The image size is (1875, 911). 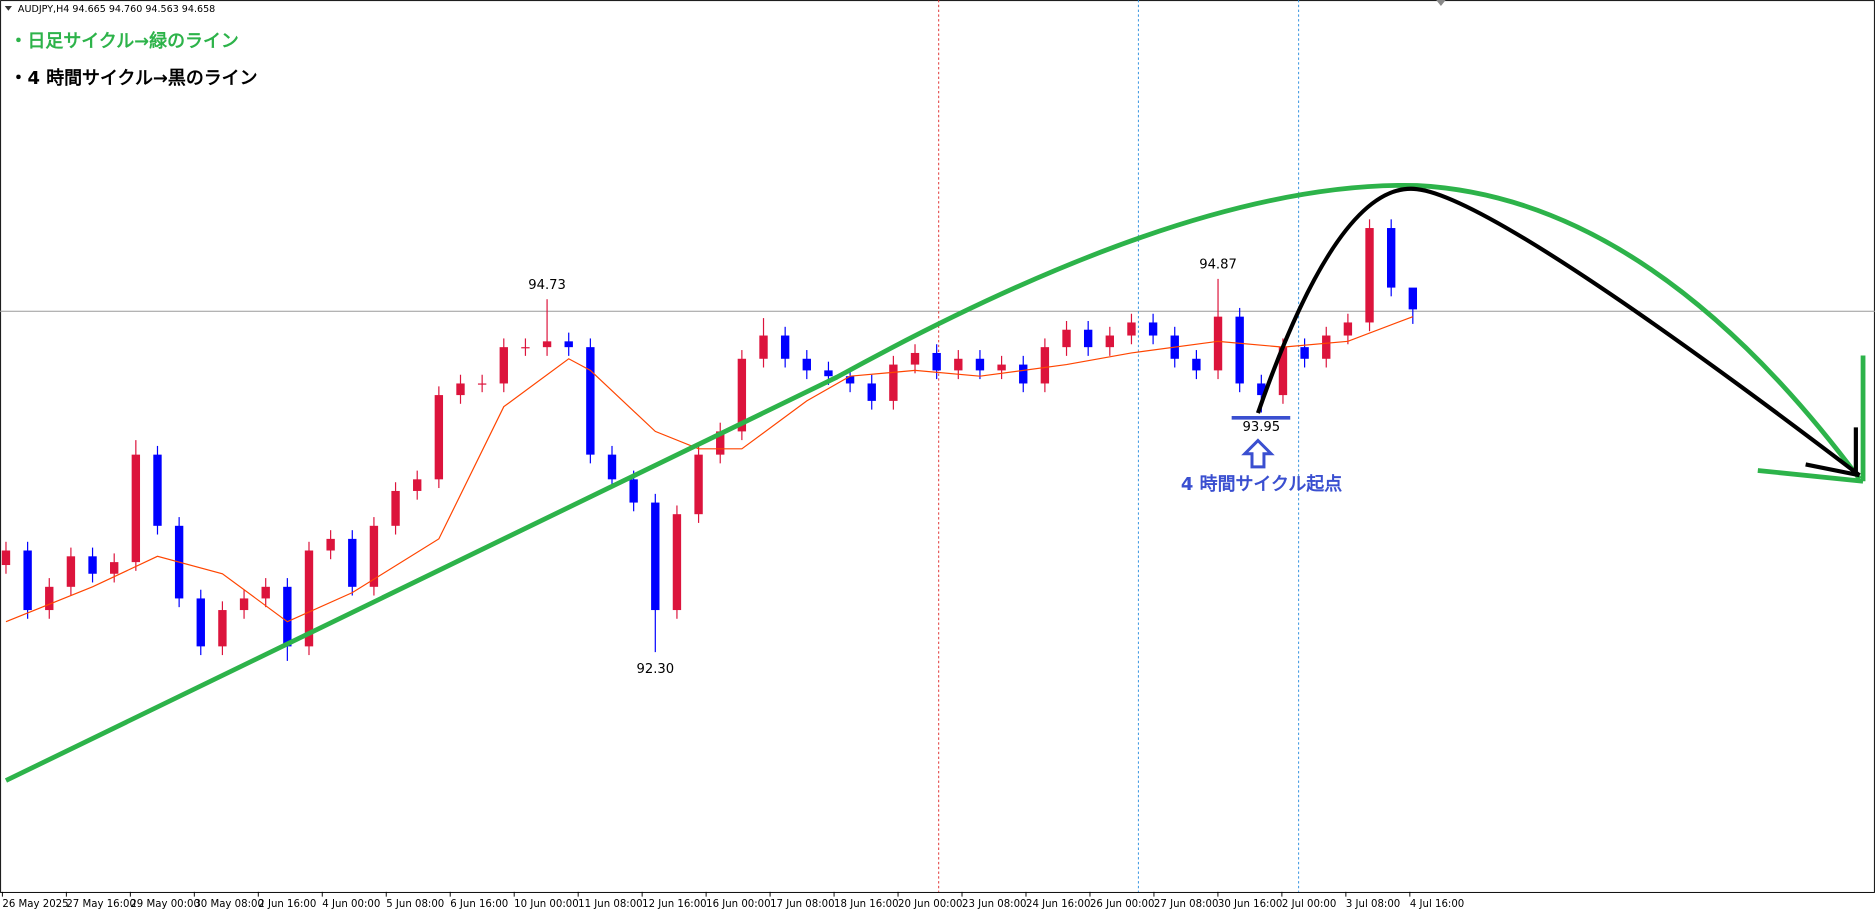 What do you see at coordinates (134, 78) in the screenshot?
I see `note: ・4 時間サイクル→黒のライン` at bounding box center [134, 78].